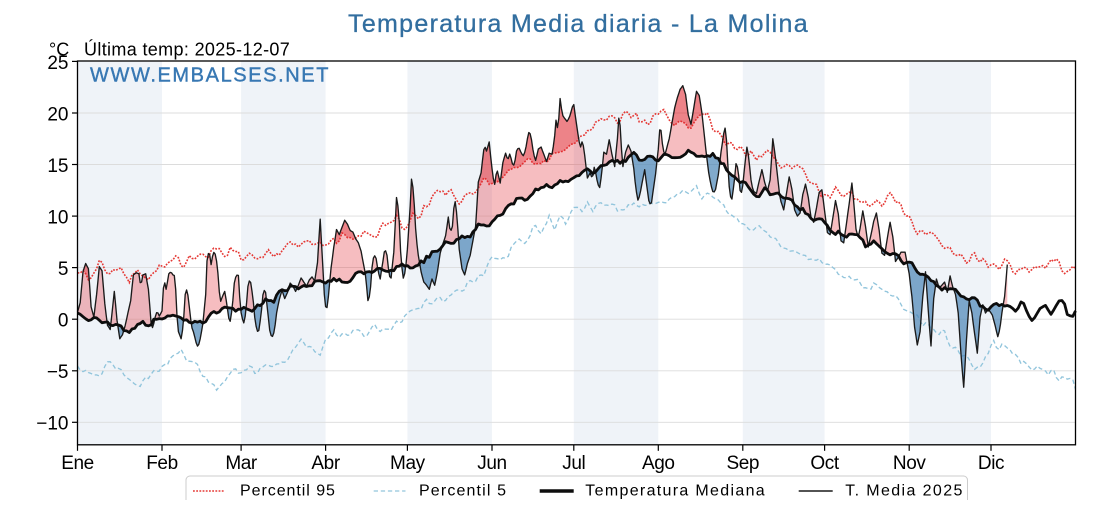  I want to click on svg-text: Feb, so click(162, 463).